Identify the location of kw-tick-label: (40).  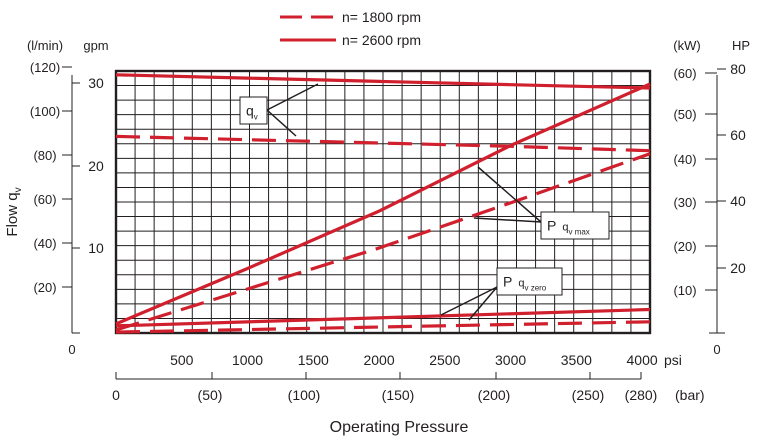
(684, 159).